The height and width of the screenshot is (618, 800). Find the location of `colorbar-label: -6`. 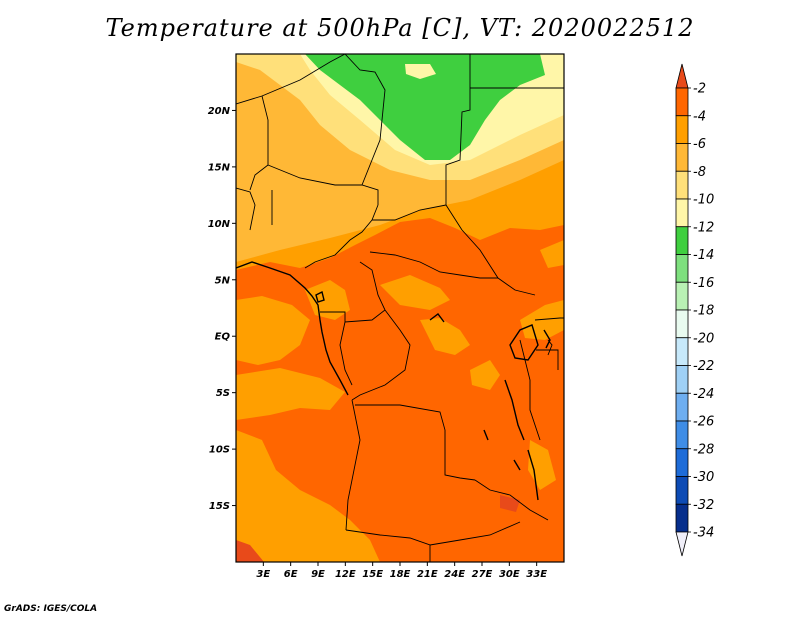

colorbar-label: -6 is located at coordinates (699, 144).